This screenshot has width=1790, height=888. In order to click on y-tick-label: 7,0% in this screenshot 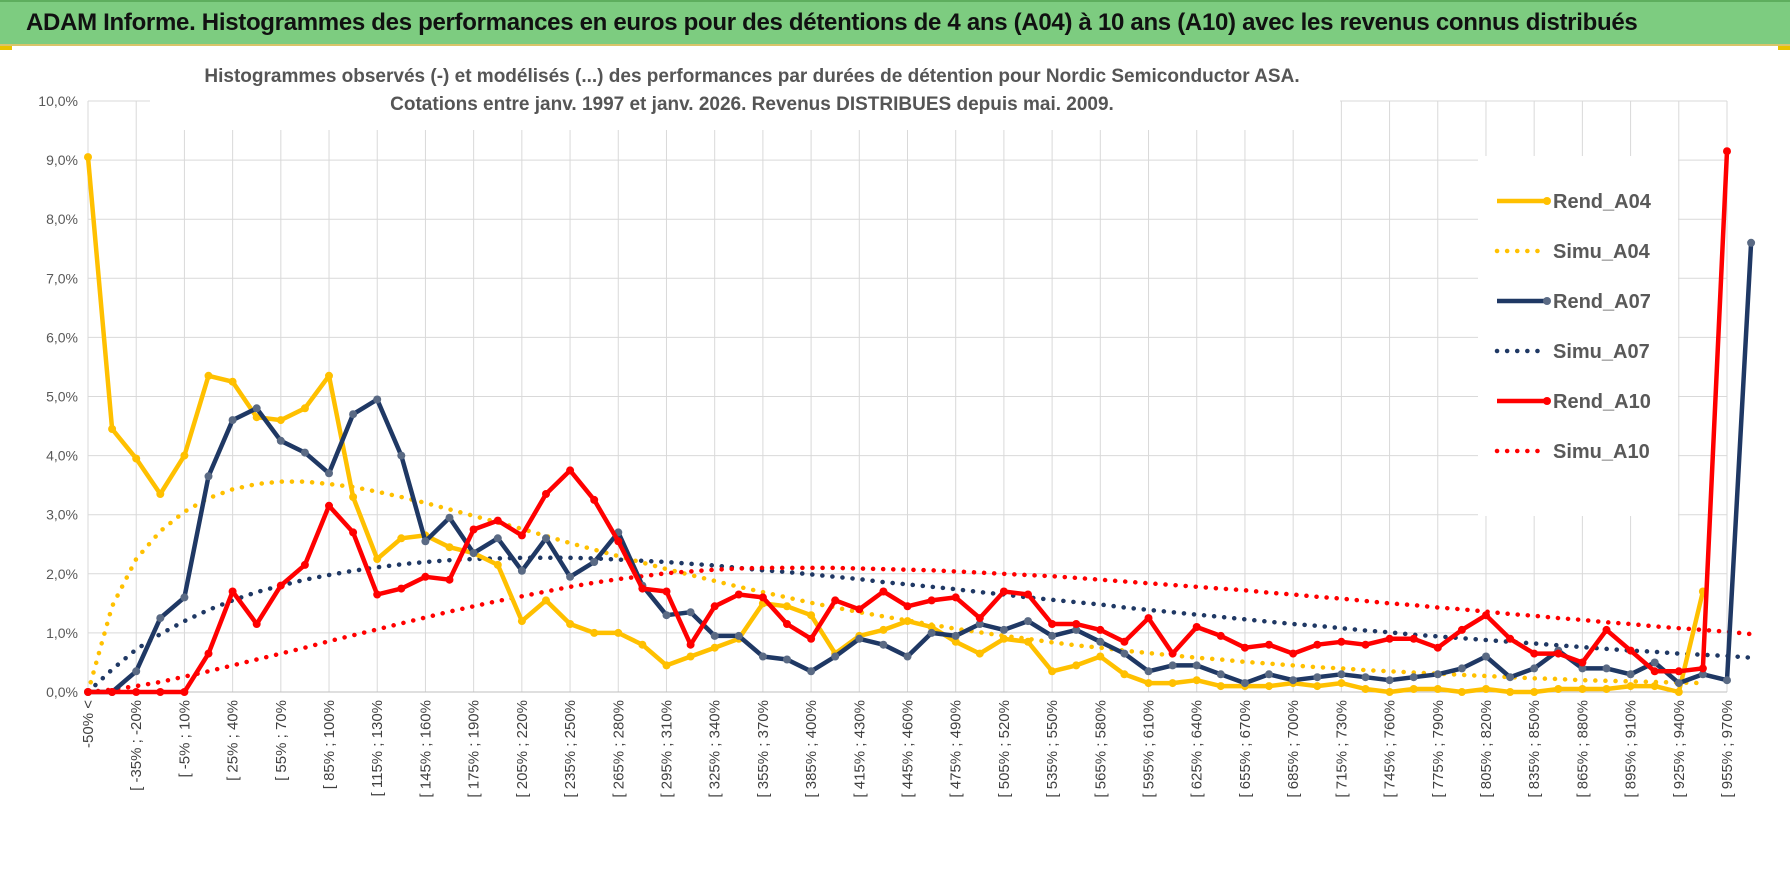, I will do `click(62, 278)`.